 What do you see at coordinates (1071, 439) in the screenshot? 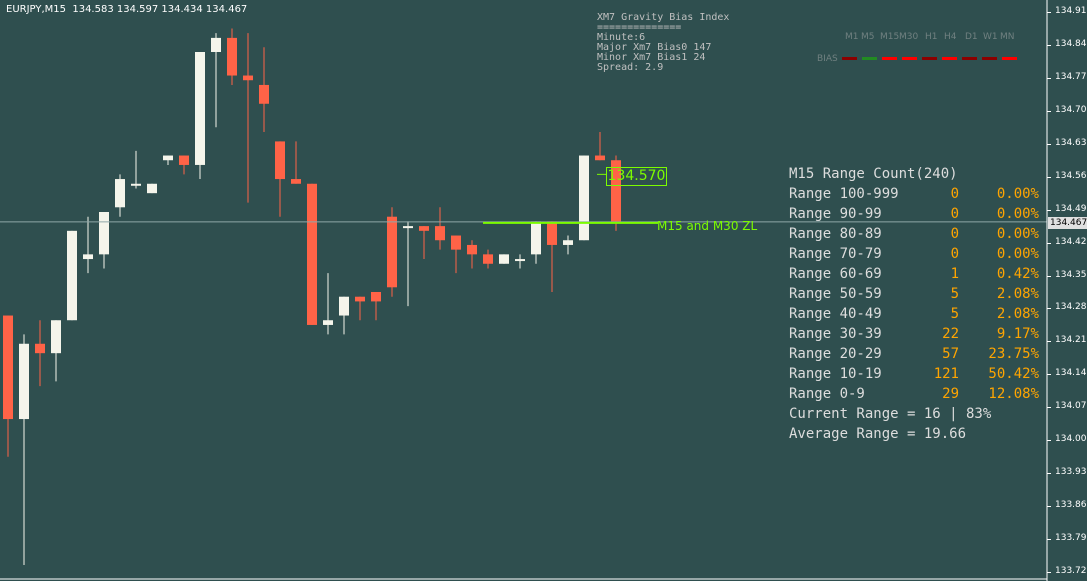
I see `price-tick-label: 134.005` at bounding box center [1071, 439].